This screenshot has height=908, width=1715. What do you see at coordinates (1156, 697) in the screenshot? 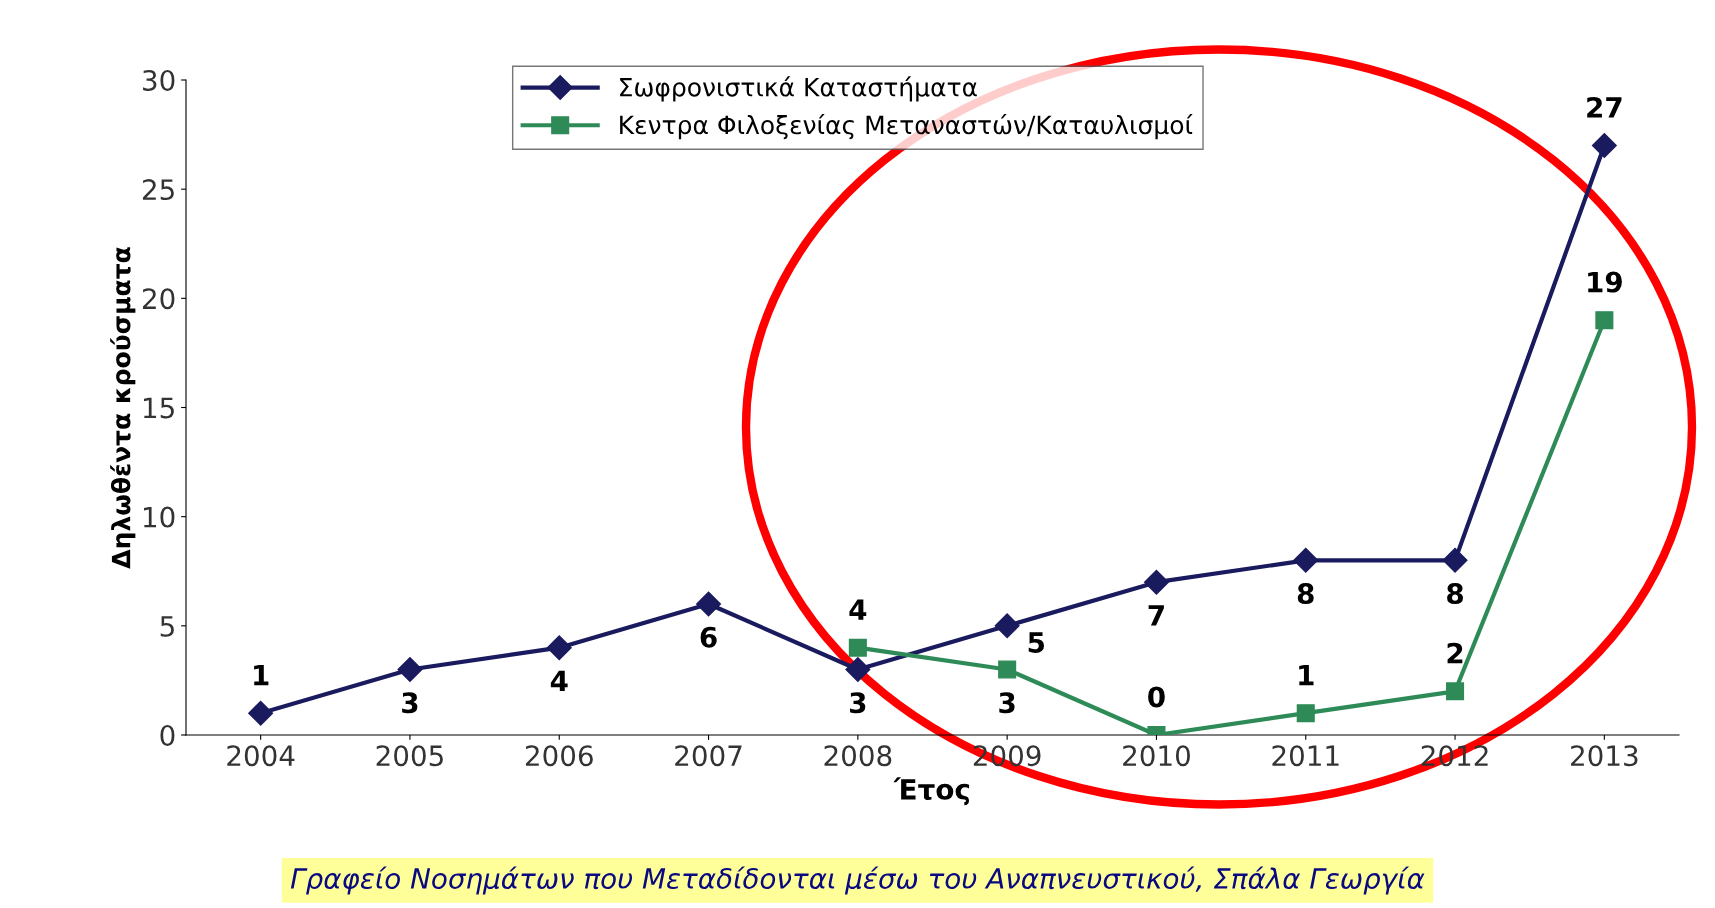
I see `data-label: 0` at bounding box center [1156, 697].